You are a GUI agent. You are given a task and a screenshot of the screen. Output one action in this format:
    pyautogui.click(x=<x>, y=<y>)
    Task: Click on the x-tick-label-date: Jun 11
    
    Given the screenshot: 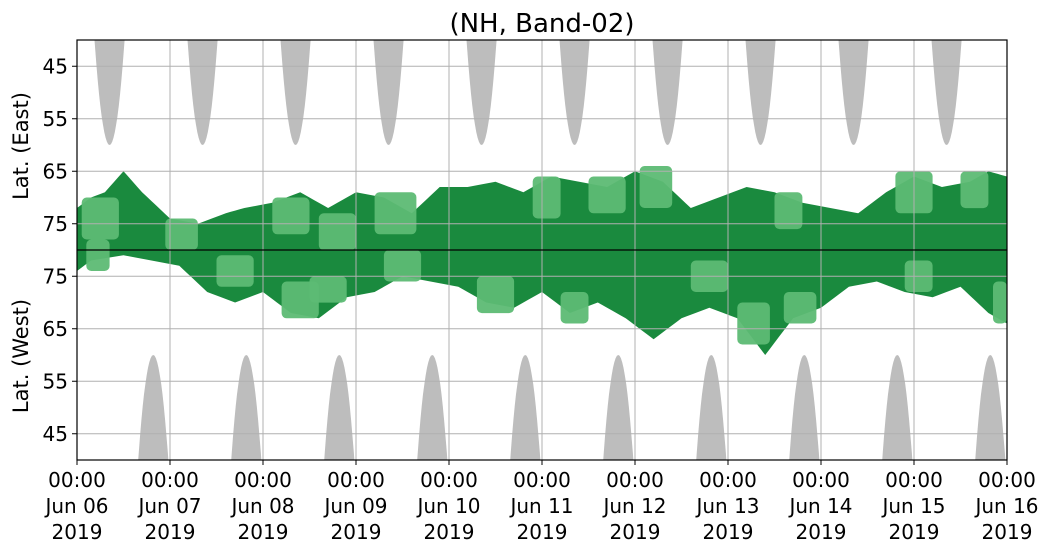 What is the action you would take?
    pyautogui.click(x=540, y=506)
    